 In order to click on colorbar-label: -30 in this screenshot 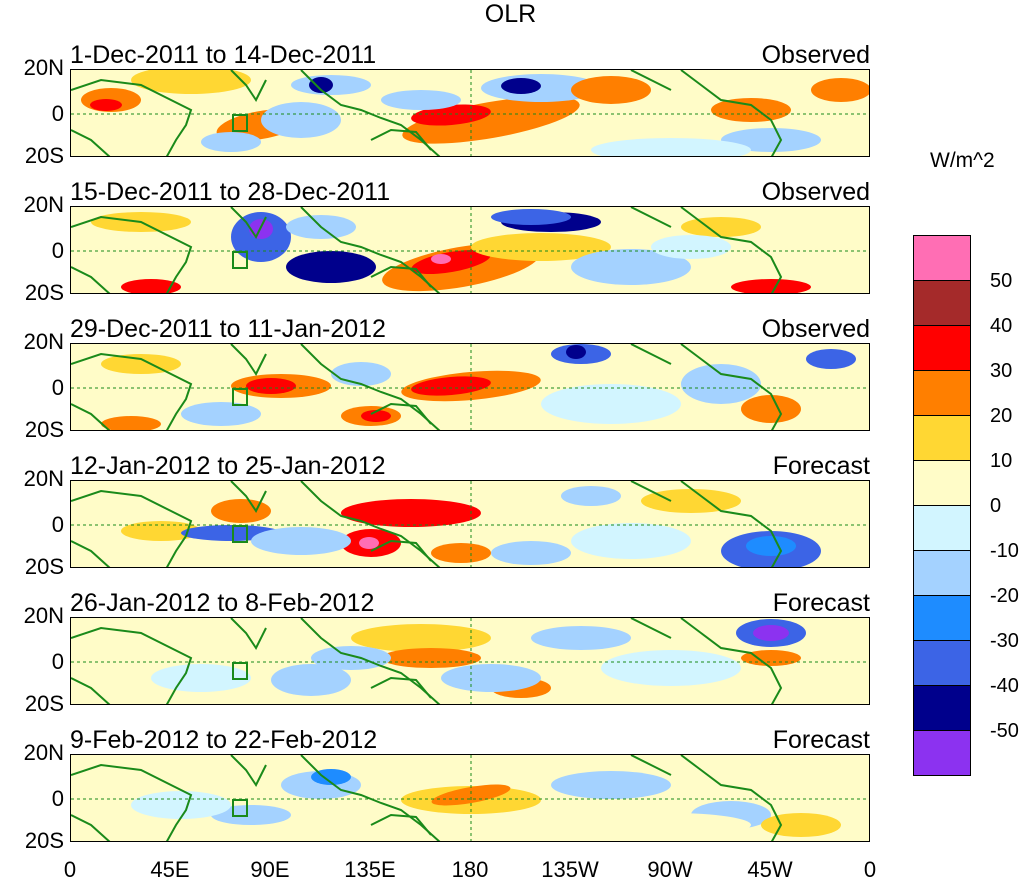, I will do `click(1004, 641)`.